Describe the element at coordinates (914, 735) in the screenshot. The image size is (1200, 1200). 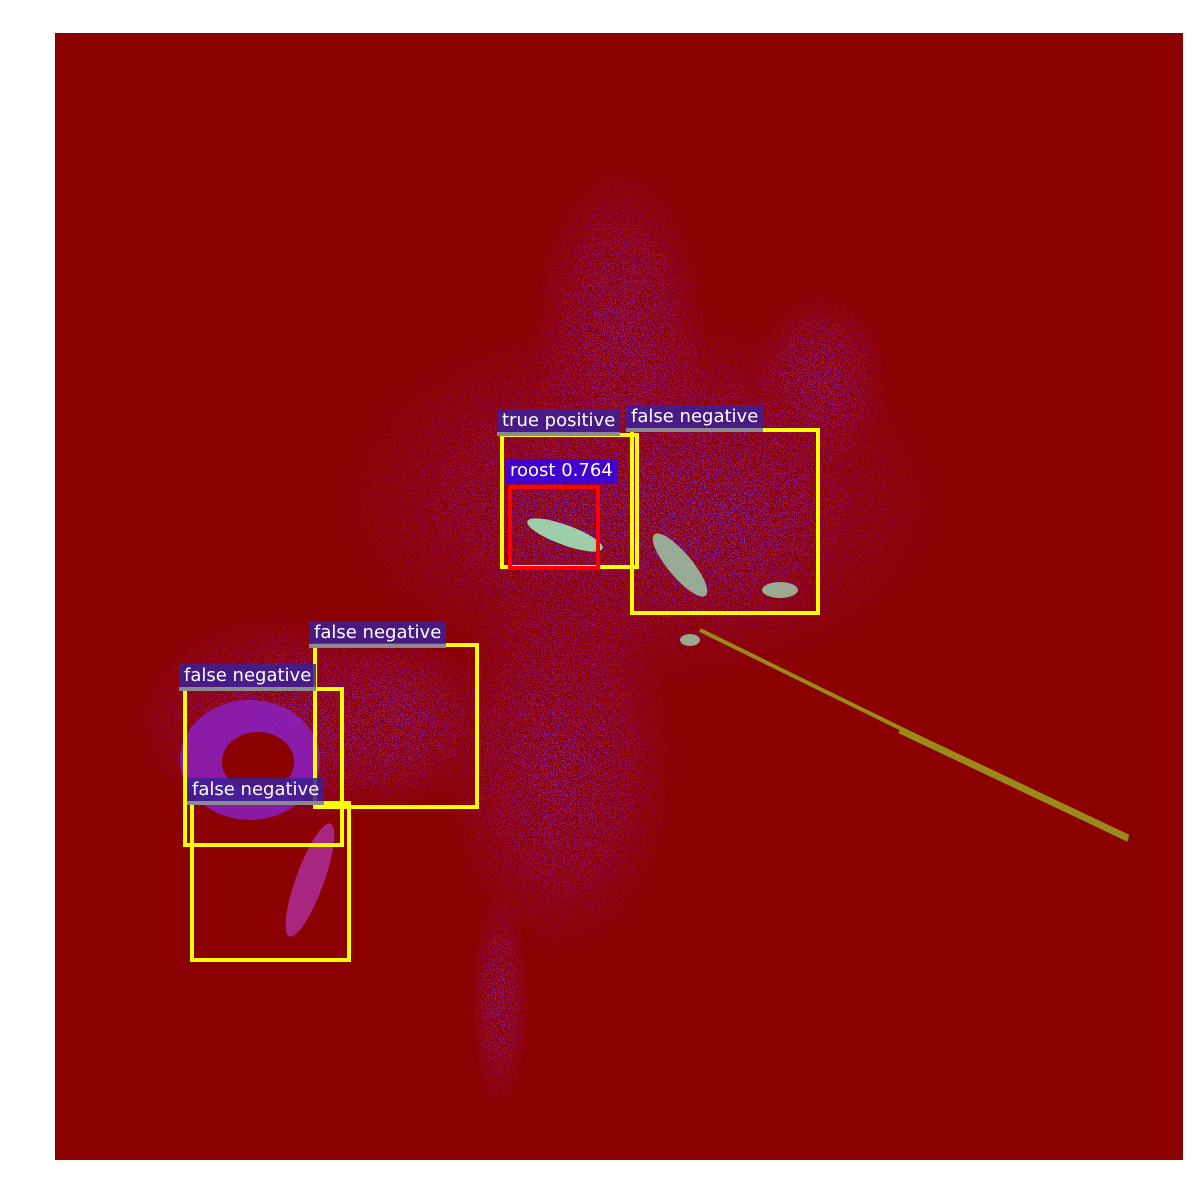
I see `interference-streak` at that location.